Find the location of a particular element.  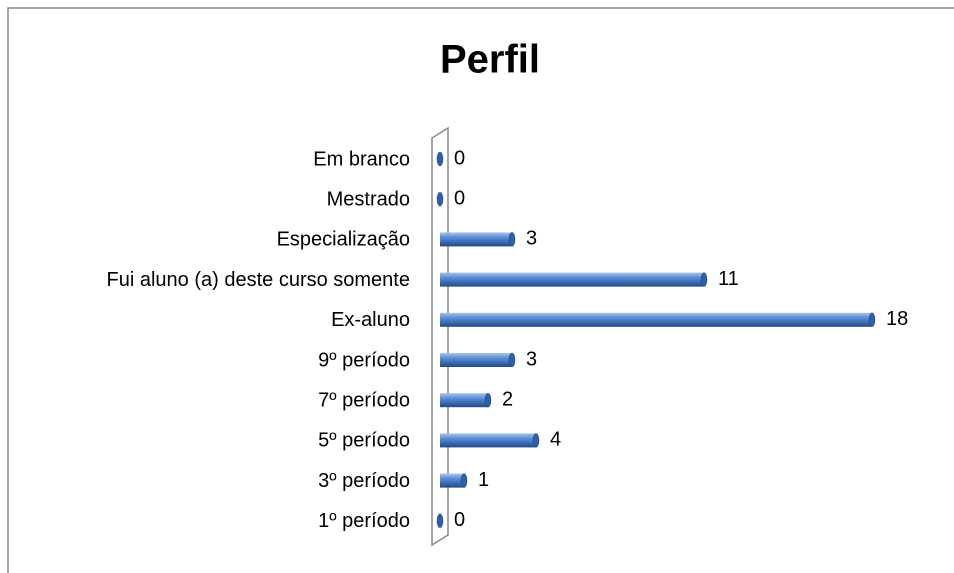

value-label: 1 is located at coordinates (483, 480).